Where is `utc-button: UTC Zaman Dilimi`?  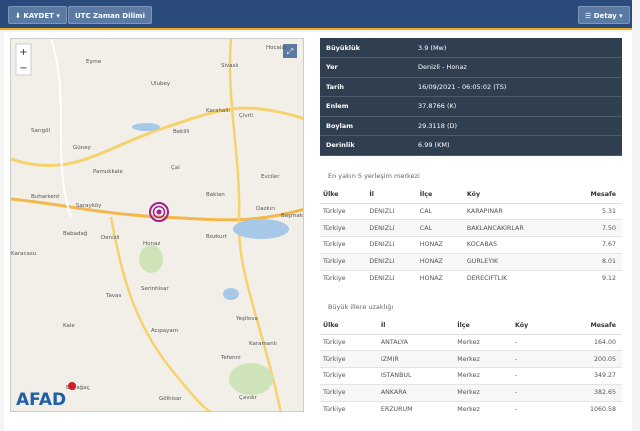 utc-button: UTC Zaman Dilimi is located at coordinates (110, 15).